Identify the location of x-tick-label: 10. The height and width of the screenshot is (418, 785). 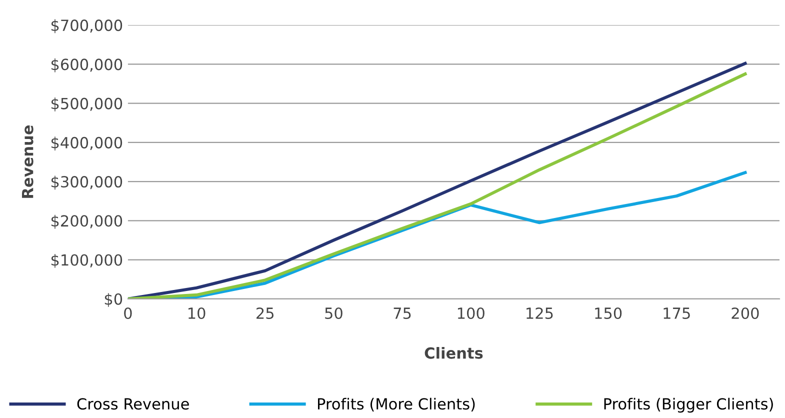
(197, 313).